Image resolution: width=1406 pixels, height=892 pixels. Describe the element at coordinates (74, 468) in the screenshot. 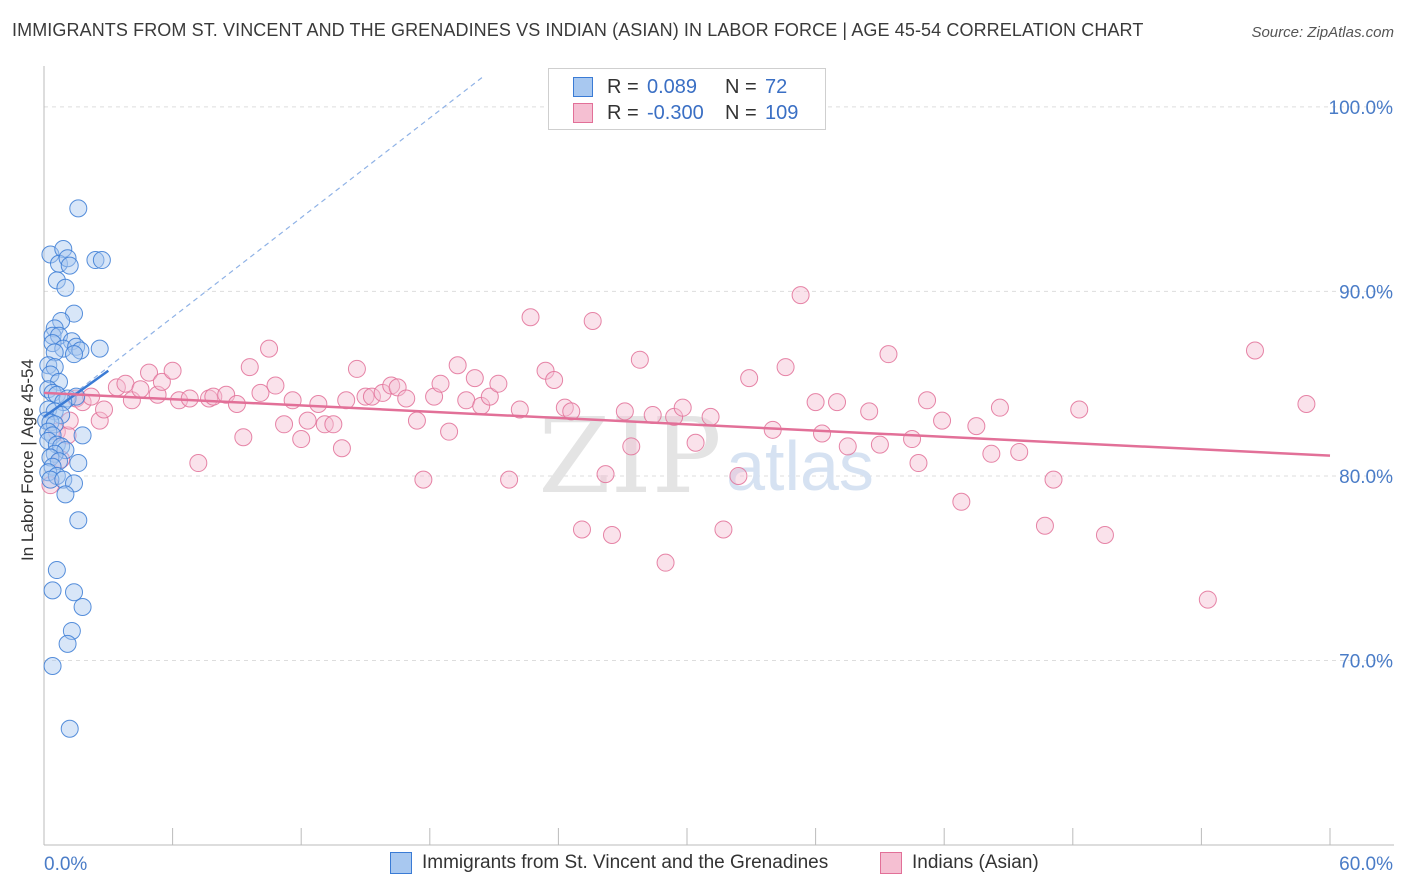

I see `blue-series-points` at that location.